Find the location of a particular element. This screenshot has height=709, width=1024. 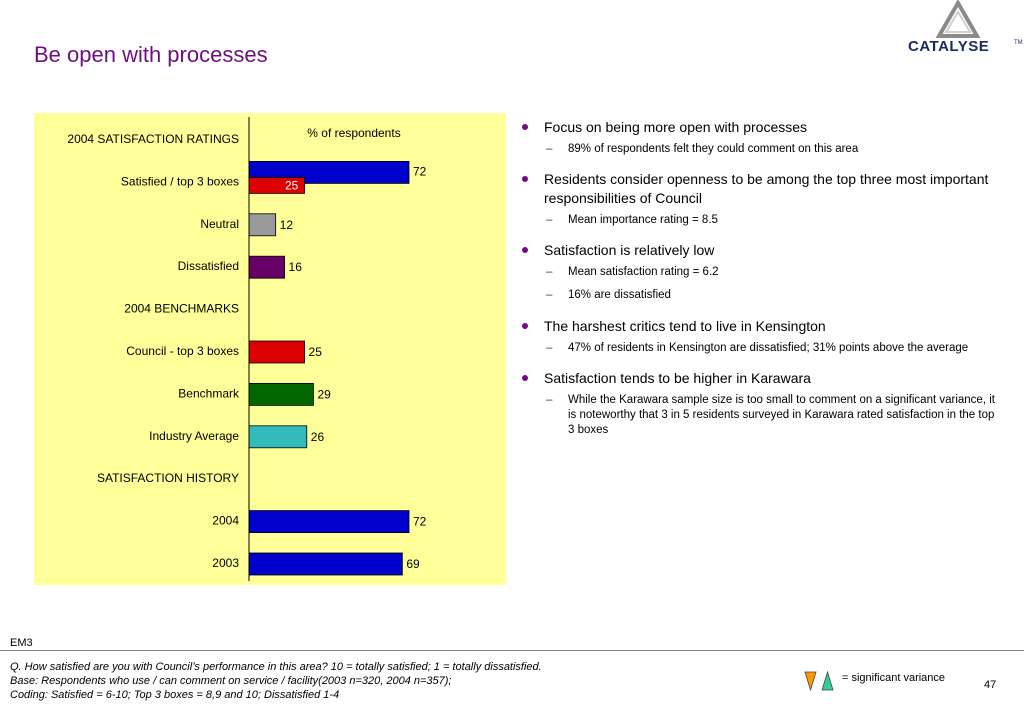

category-label: Industry Average is located at coordinates (194, 436).